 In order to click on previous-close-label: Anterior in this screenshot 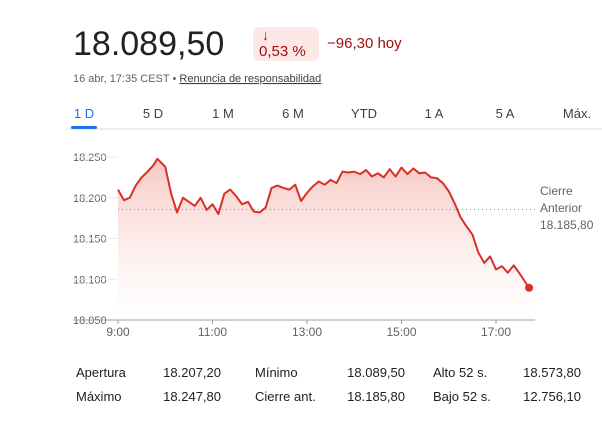, I will do `click(561, 208)`.